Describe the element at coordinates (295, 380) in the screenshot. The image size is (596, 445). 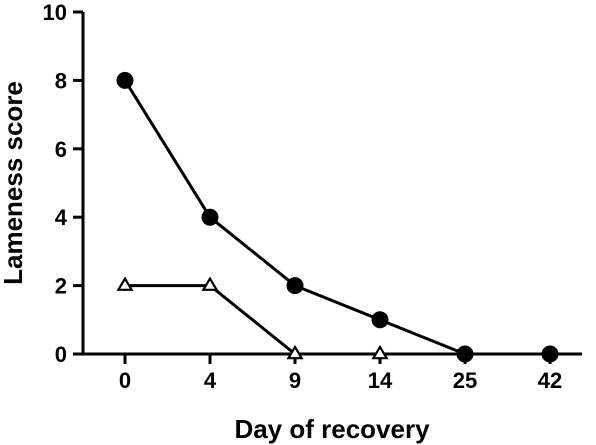
I see `x-tick-label: 9` at that location.